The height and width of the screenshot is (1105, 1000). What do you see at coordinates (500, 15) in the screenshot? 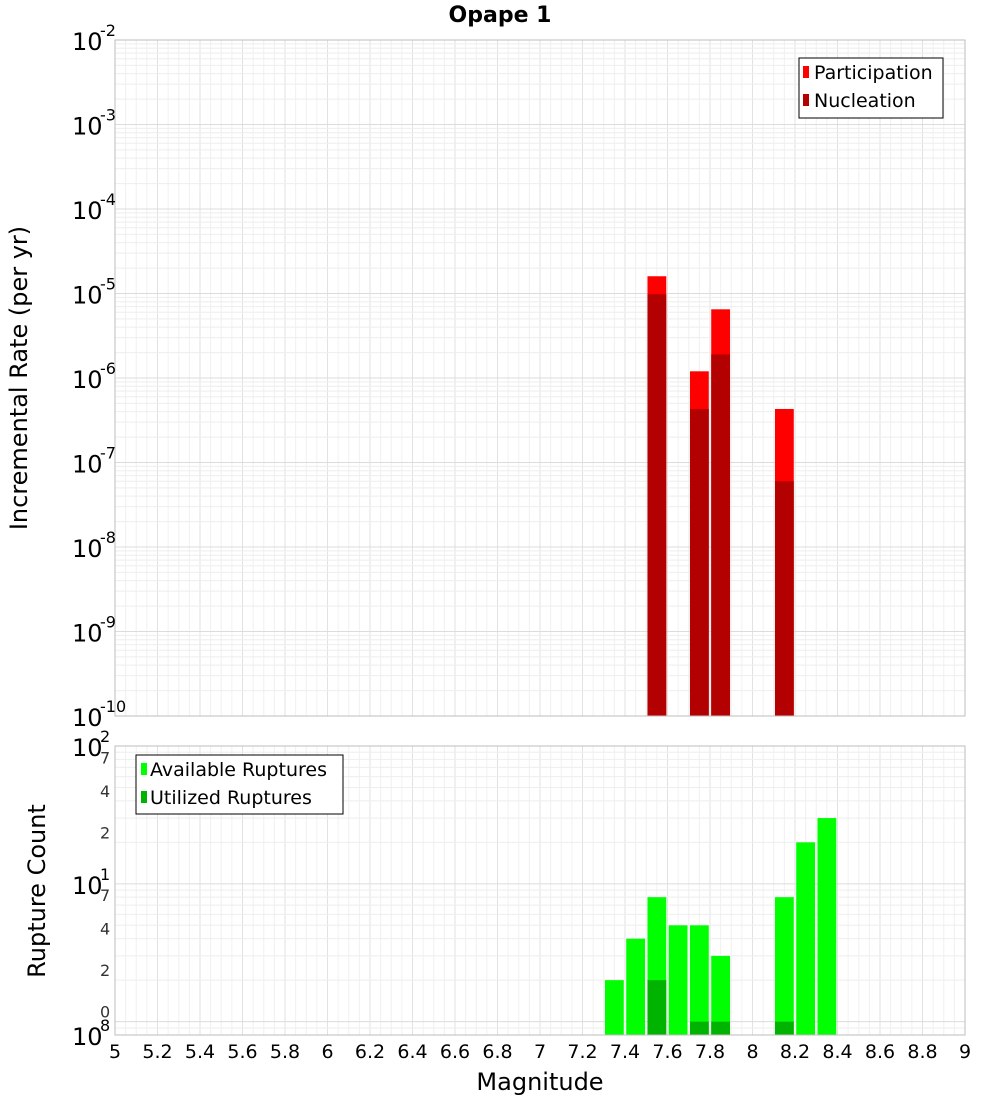
I see `chart-title: Opape 1` at bounding box center [500, 15].